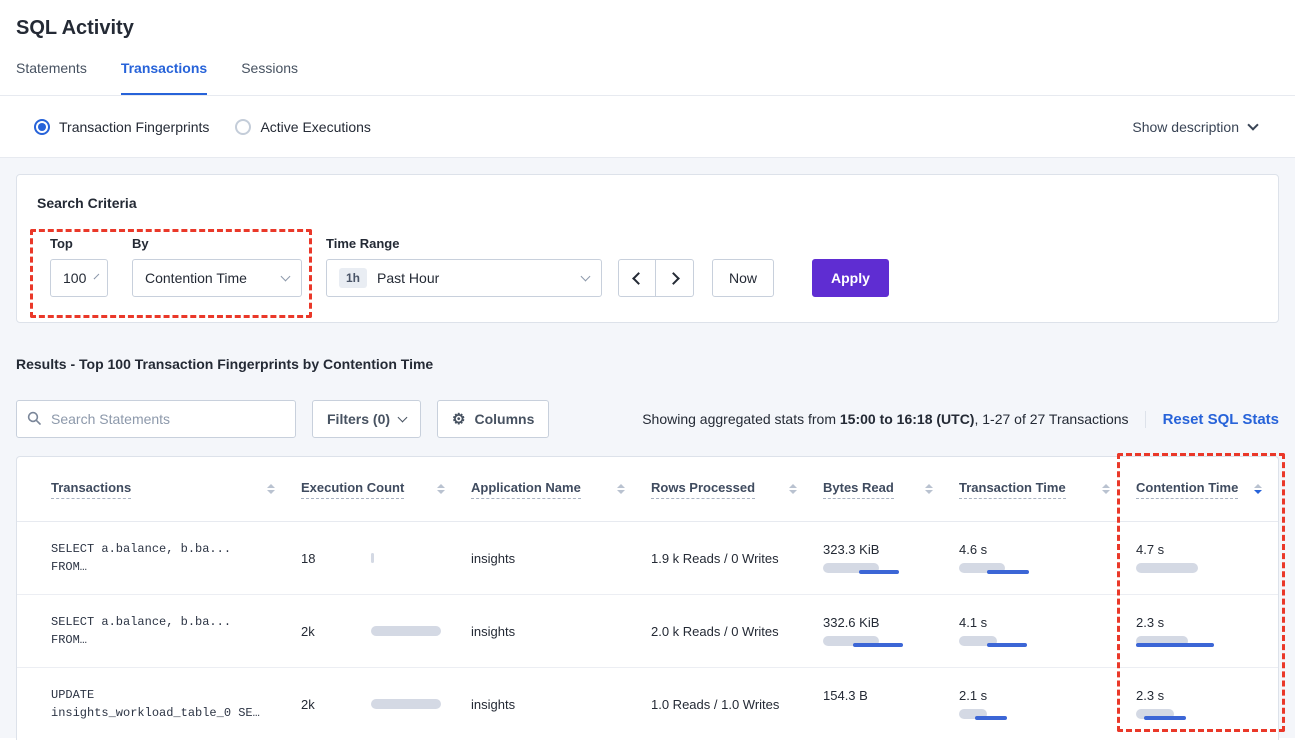 This screenshot has width=1295, height=740. I want to click on transaction-time-cell: 4.1 s, so click(1047, 631).